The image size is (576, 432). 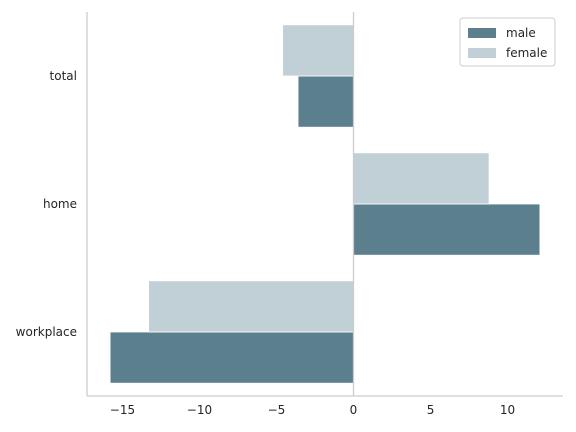 I want to click on x-tick-label: 10, so click(x=507, y=410).